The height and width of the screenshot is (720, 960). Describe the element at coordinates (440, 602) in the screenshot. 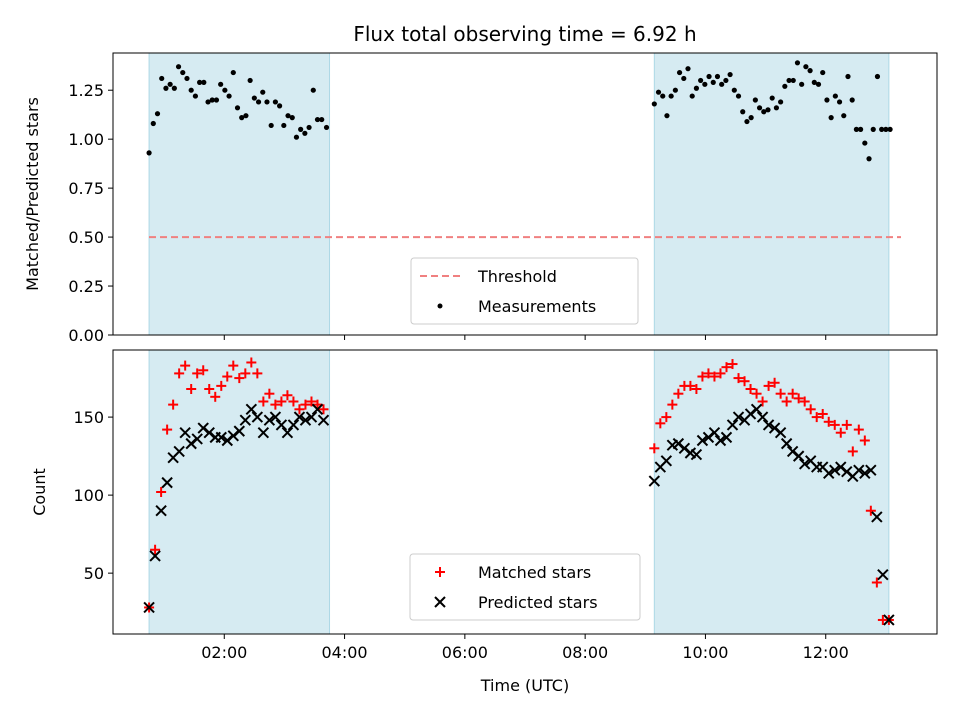

I see `legend-predicted-swatch` at that location.